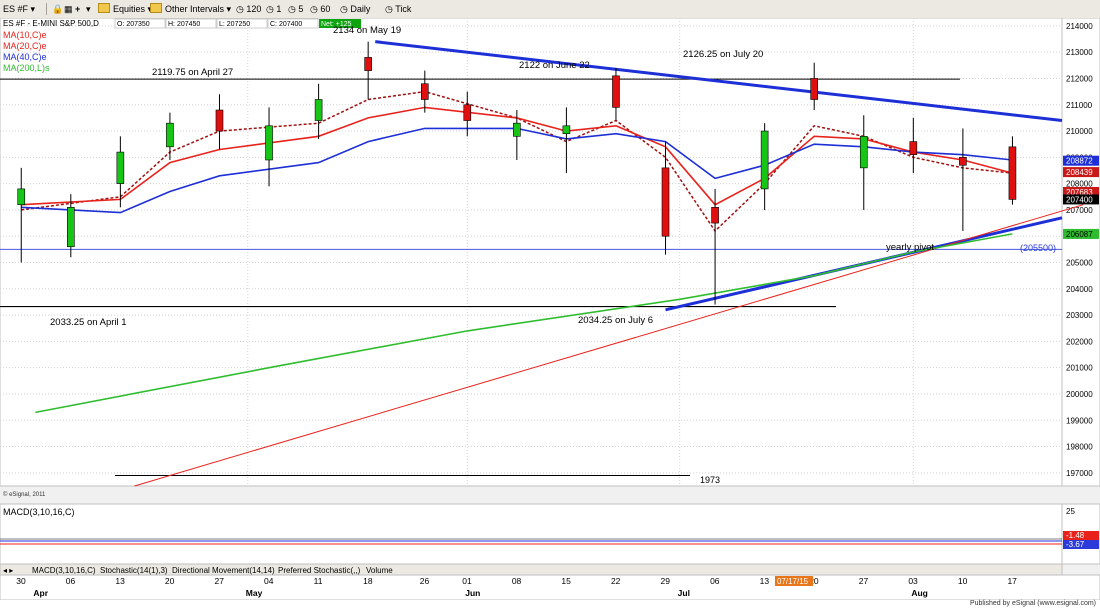 Image resolution: width=1100 pixels, height=610 pixels. Describe the element at coordinates (46, 9) in the screenshot. I see `toolbar-divider` at that location.